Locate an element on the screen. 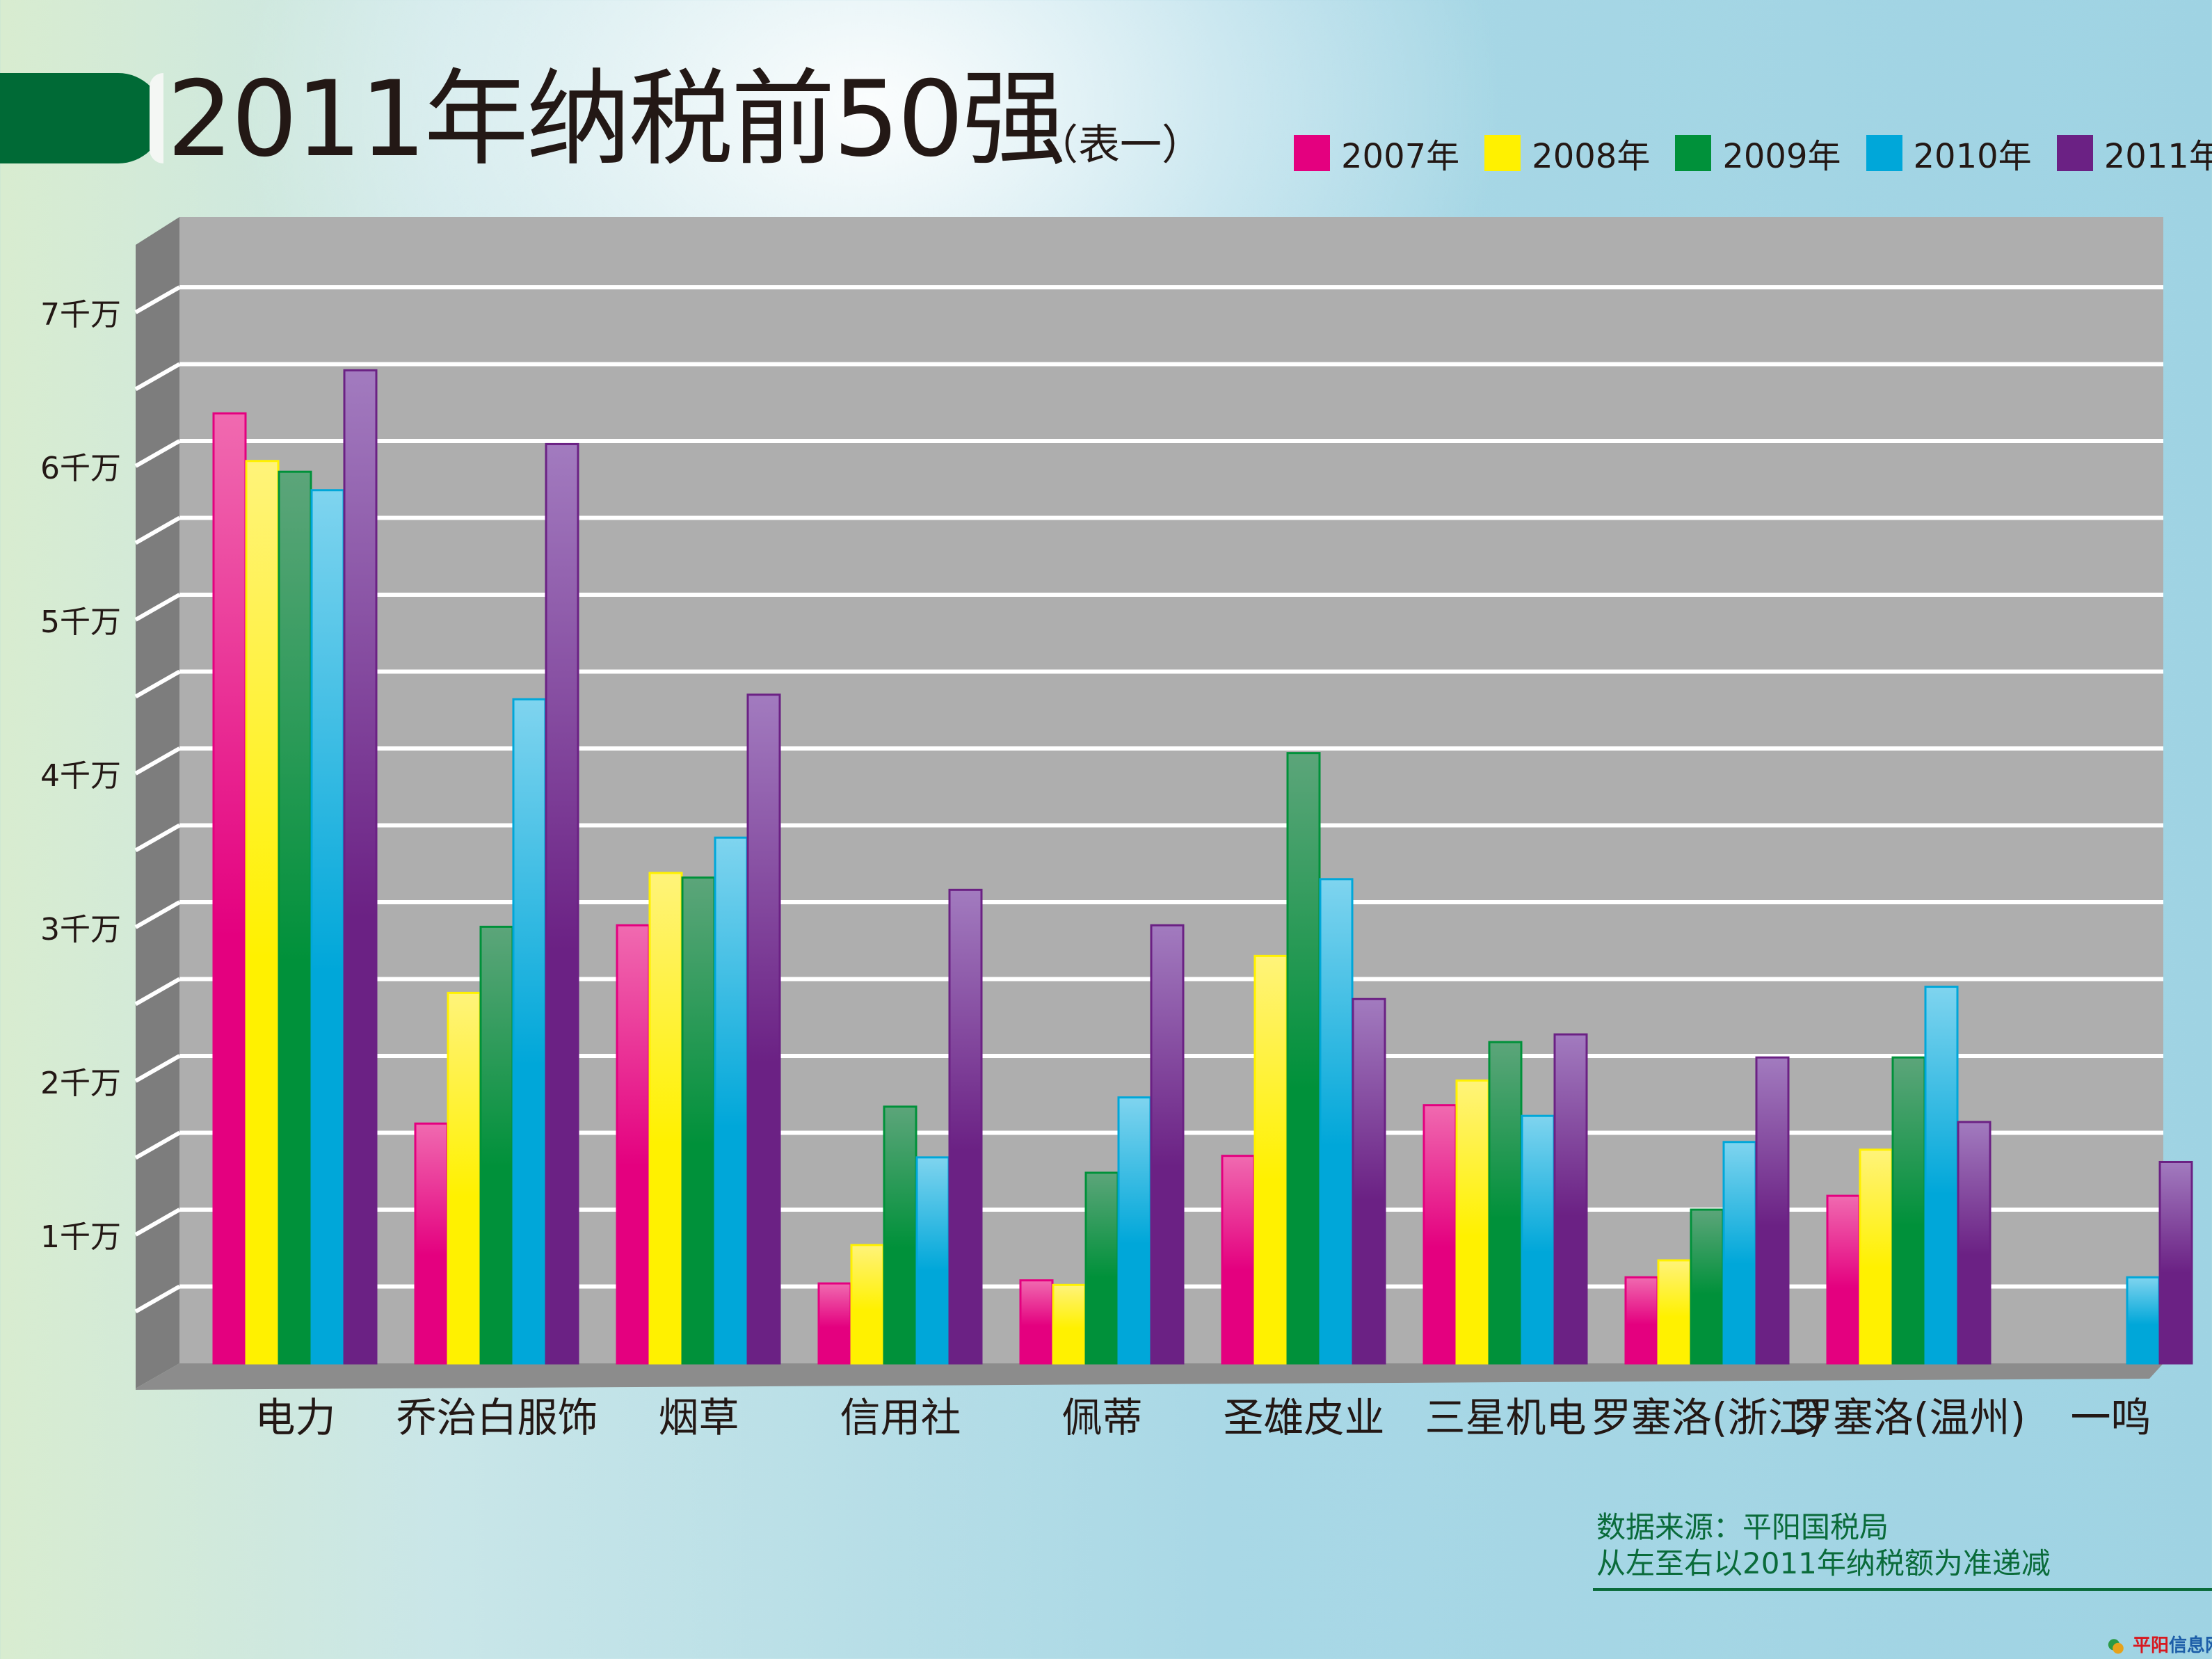 This screenshot has width=2212, height=1659. site-watermark: 平阳信息网 is located at coordinates (2160, 1644).